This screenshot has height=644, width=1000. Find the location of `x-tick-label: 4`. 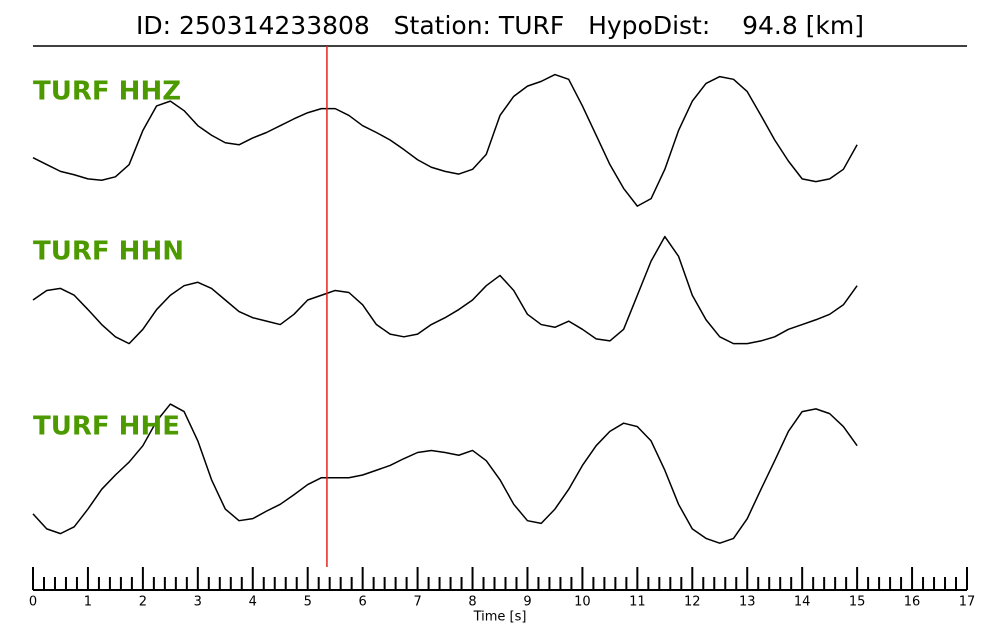

x-tick-label: 4 is located at coordinates (253, 602).